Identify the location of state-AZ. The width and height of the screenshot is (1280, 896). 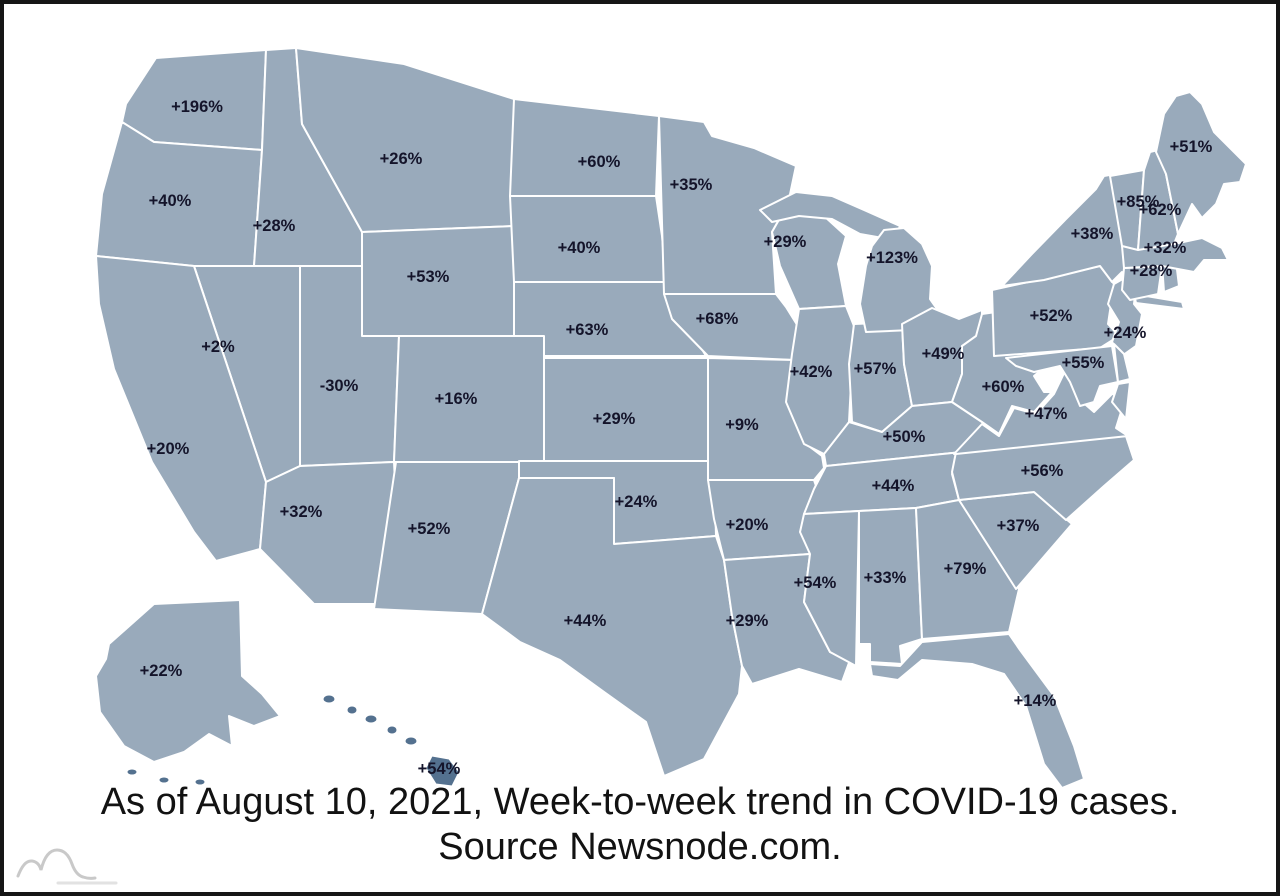
(330, 533).